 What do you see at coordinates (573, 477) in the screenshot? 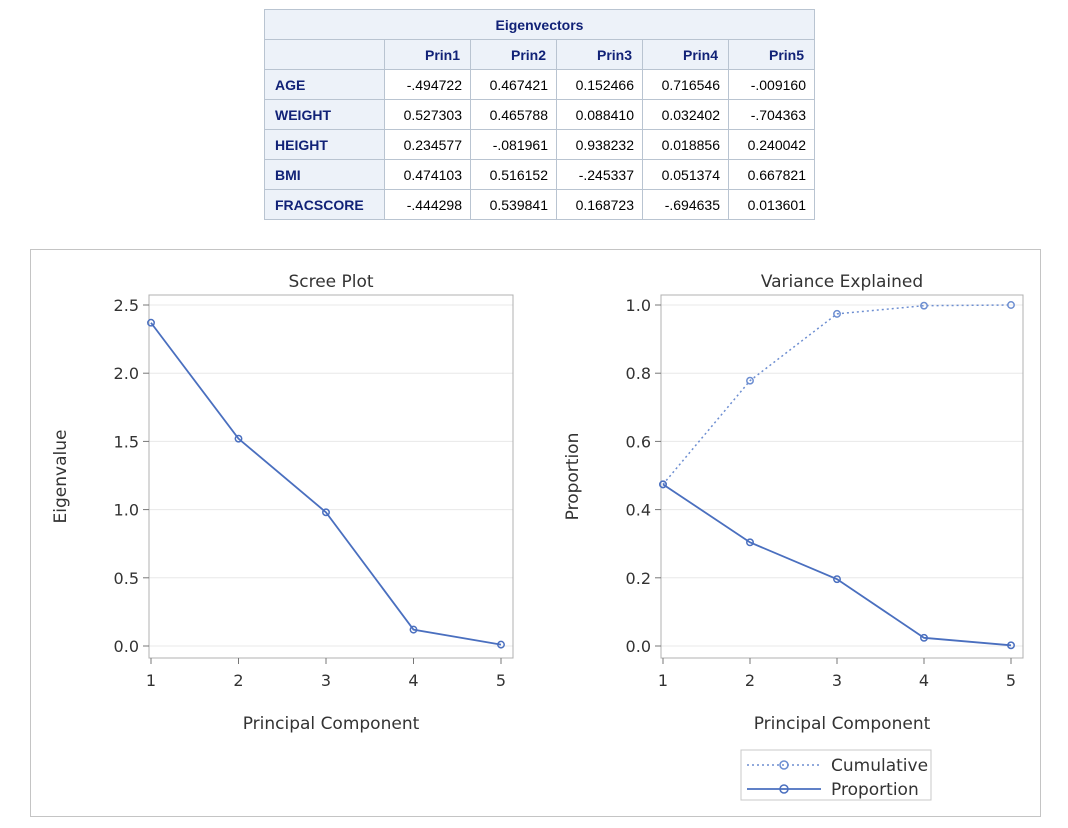
I see `y-axis-label: Proportion` at bounding box center [573, 477].